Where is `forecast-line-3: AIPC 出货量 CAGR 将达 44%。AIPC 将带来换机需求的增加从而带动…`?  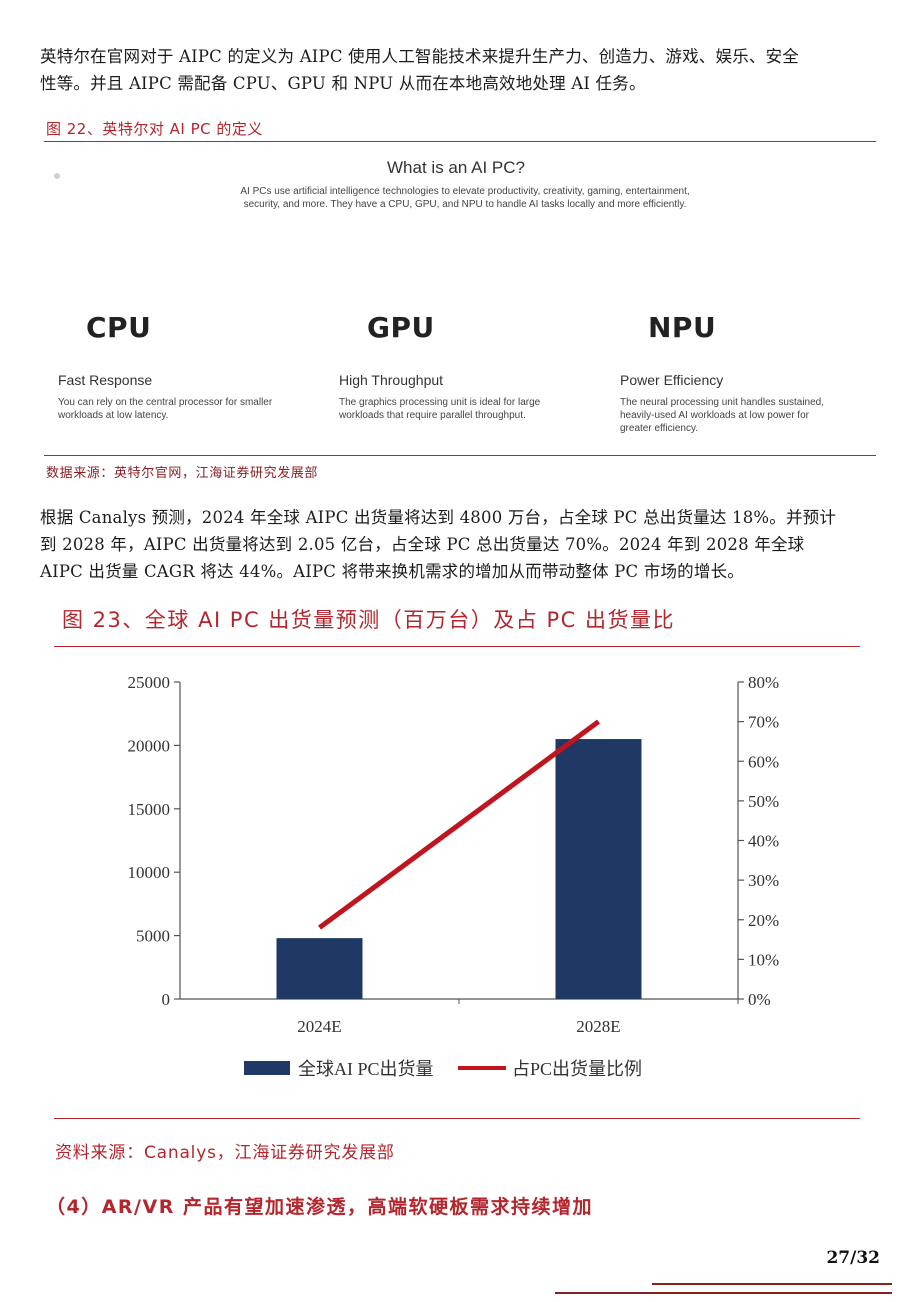
forecast-line-3: AIPC 出货量 CAGR 将达 44%。AIPC 将带来换机需求的增加从而带动… is located at coordinates (392, 571).